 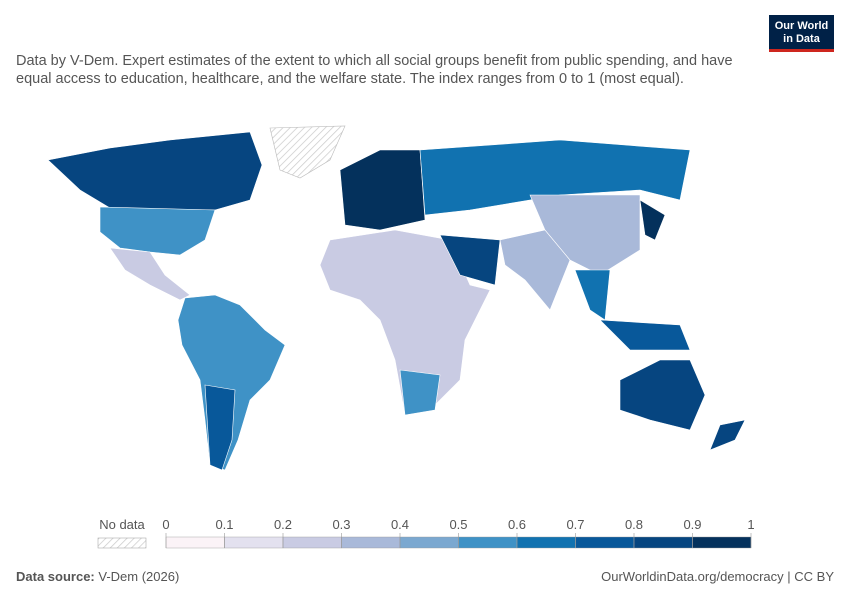 I want to click on legend-tick-label: 0.4, so click(x=400, y=524).